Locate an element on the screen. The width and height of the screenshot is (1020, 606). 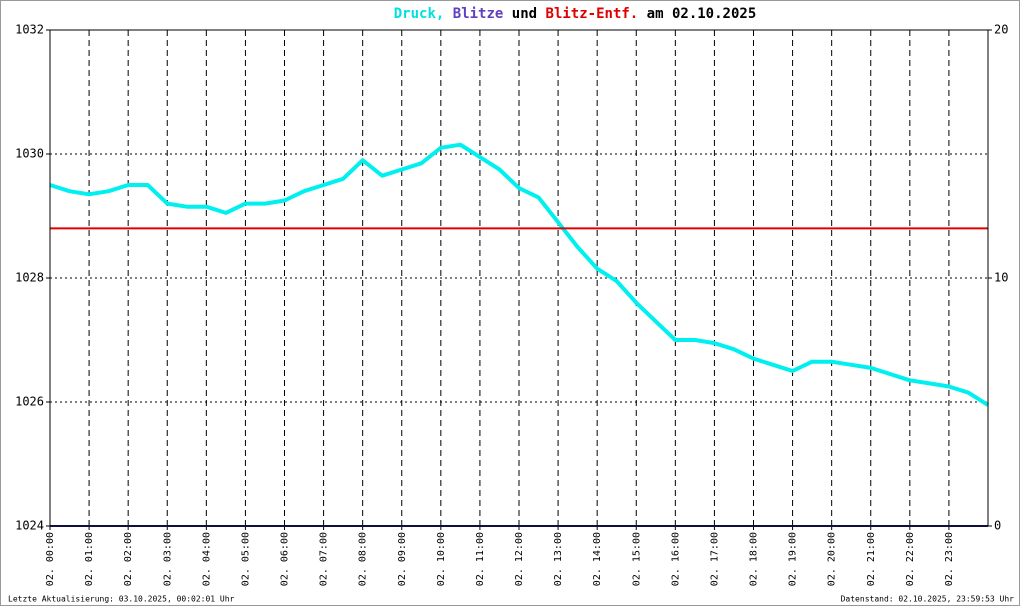
title-part: Druck, is located at coordinates (419, 14).